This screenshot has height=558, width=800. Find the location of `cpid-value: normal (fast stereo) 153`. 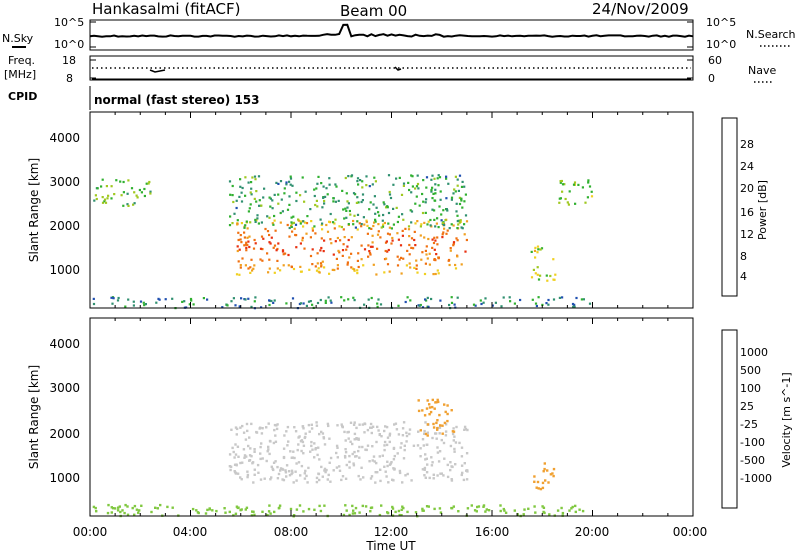

cpid-value: normal (fast stereo) 153 is located at coordinates (177, 100).